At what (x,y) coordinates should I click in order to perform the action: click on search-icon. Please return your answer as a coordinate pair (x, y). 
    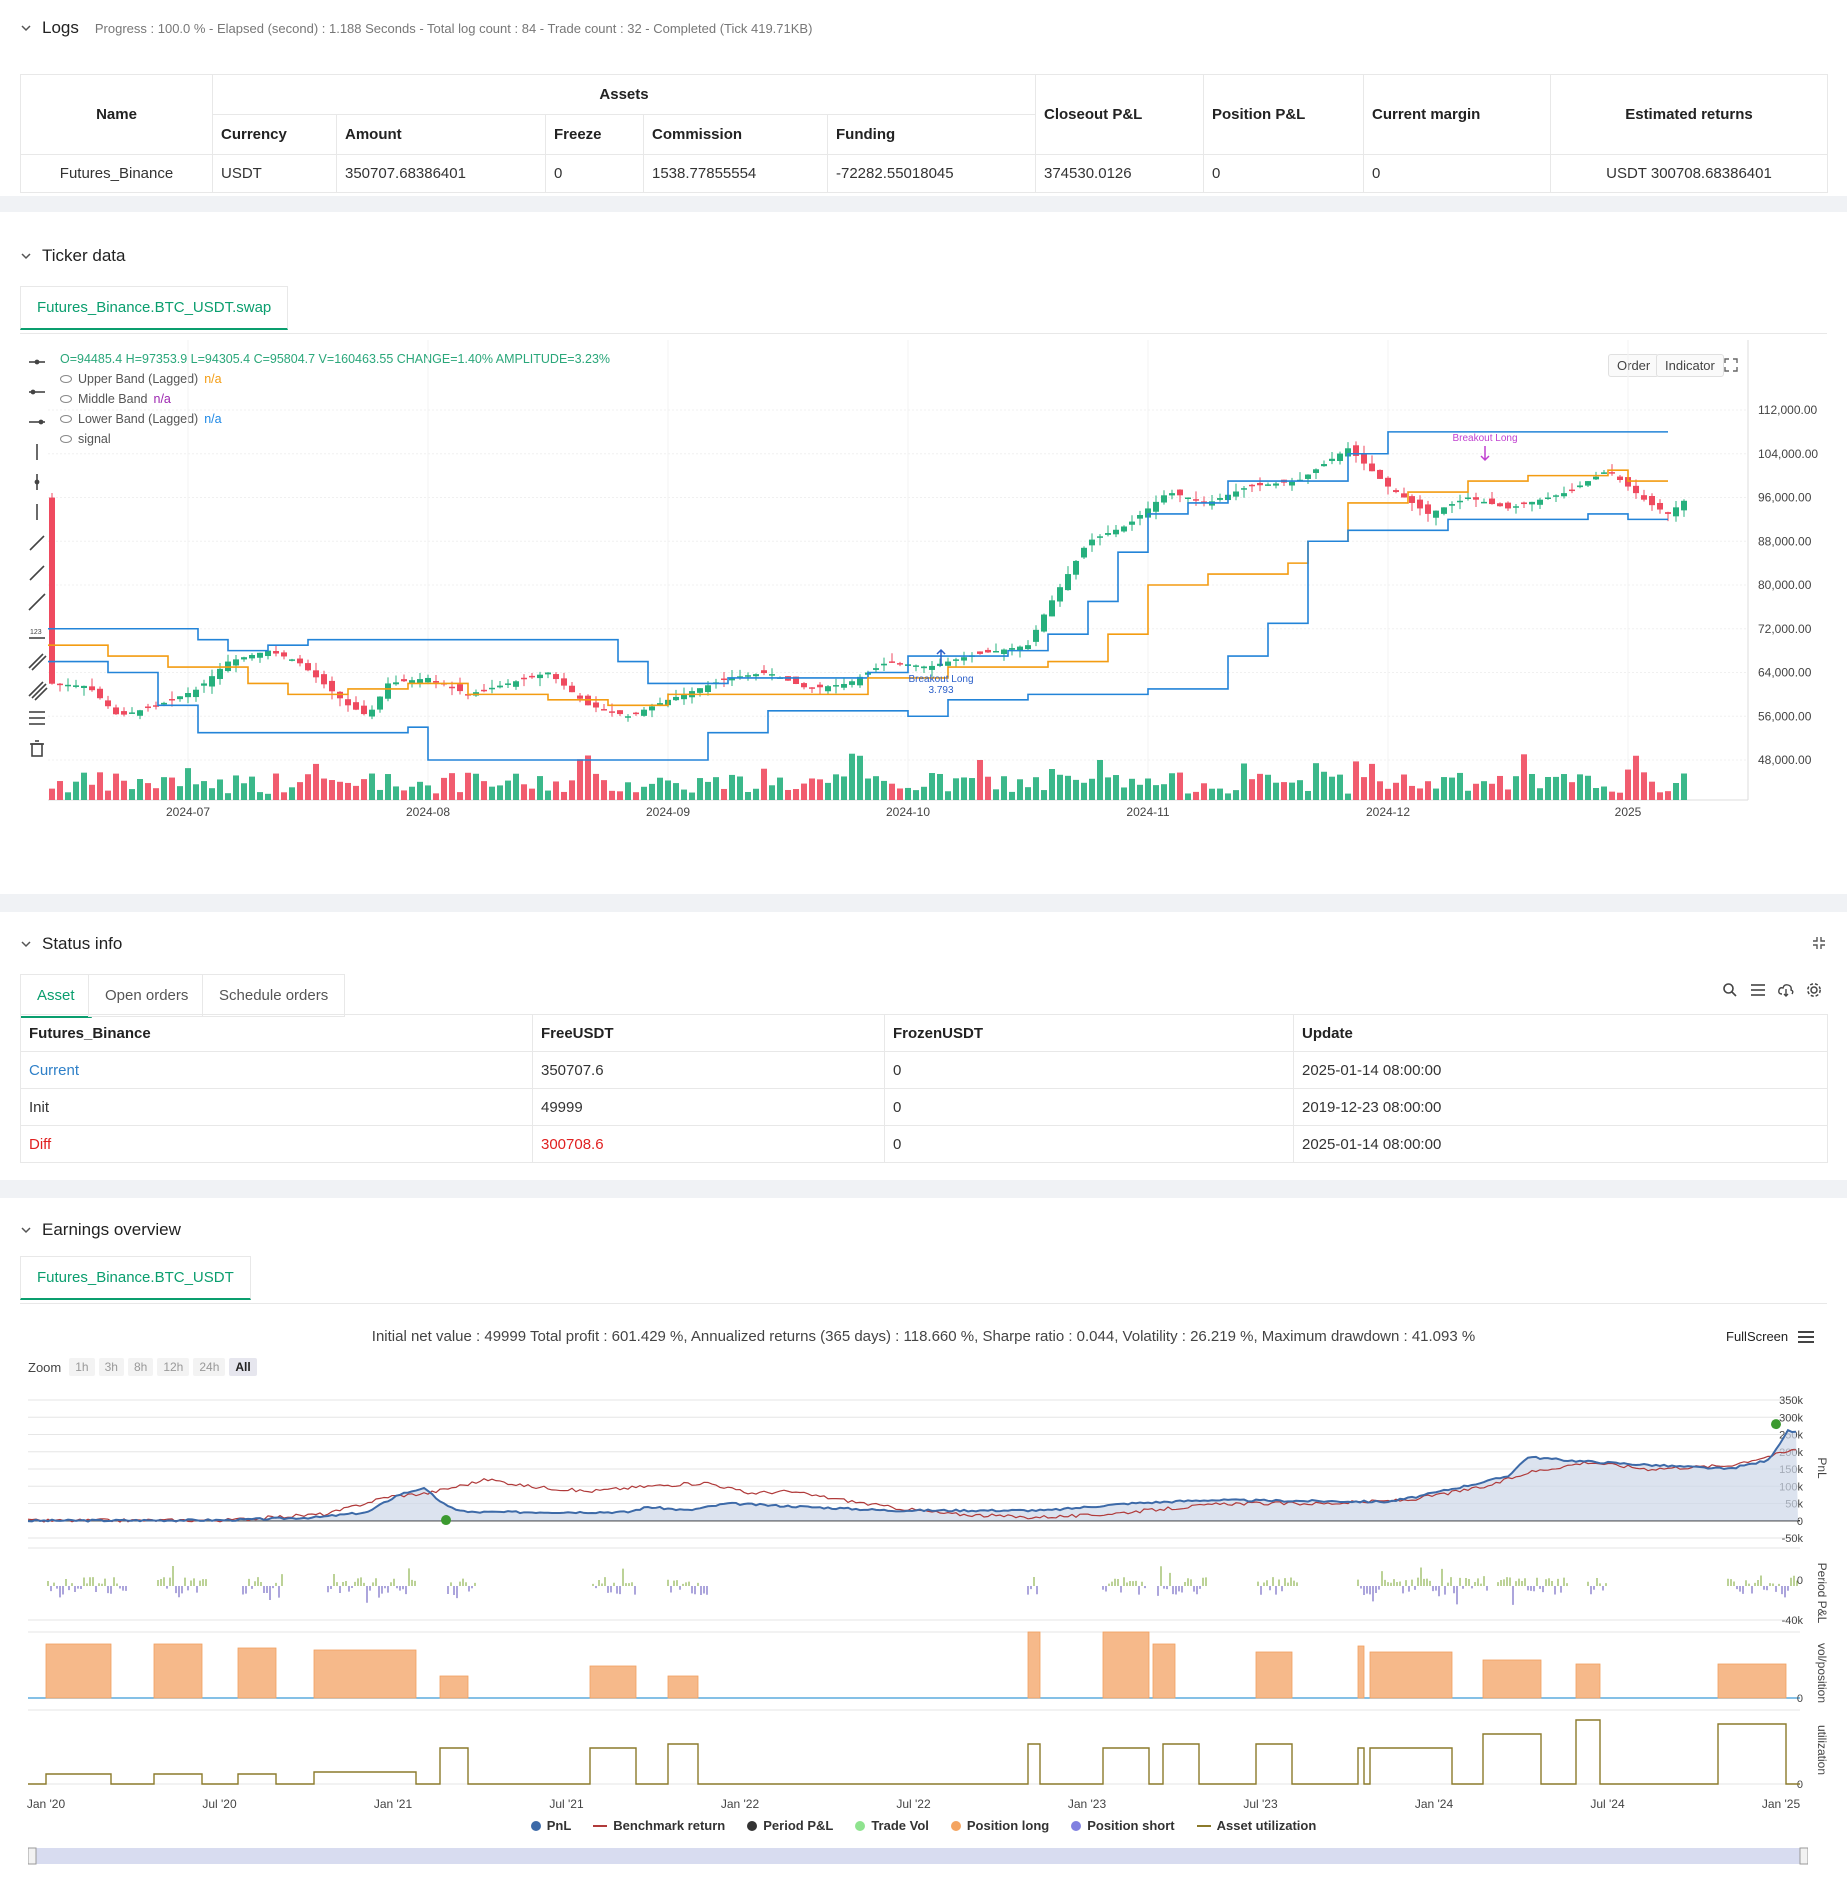
    Looking at the image, I should click on (1730, 990).